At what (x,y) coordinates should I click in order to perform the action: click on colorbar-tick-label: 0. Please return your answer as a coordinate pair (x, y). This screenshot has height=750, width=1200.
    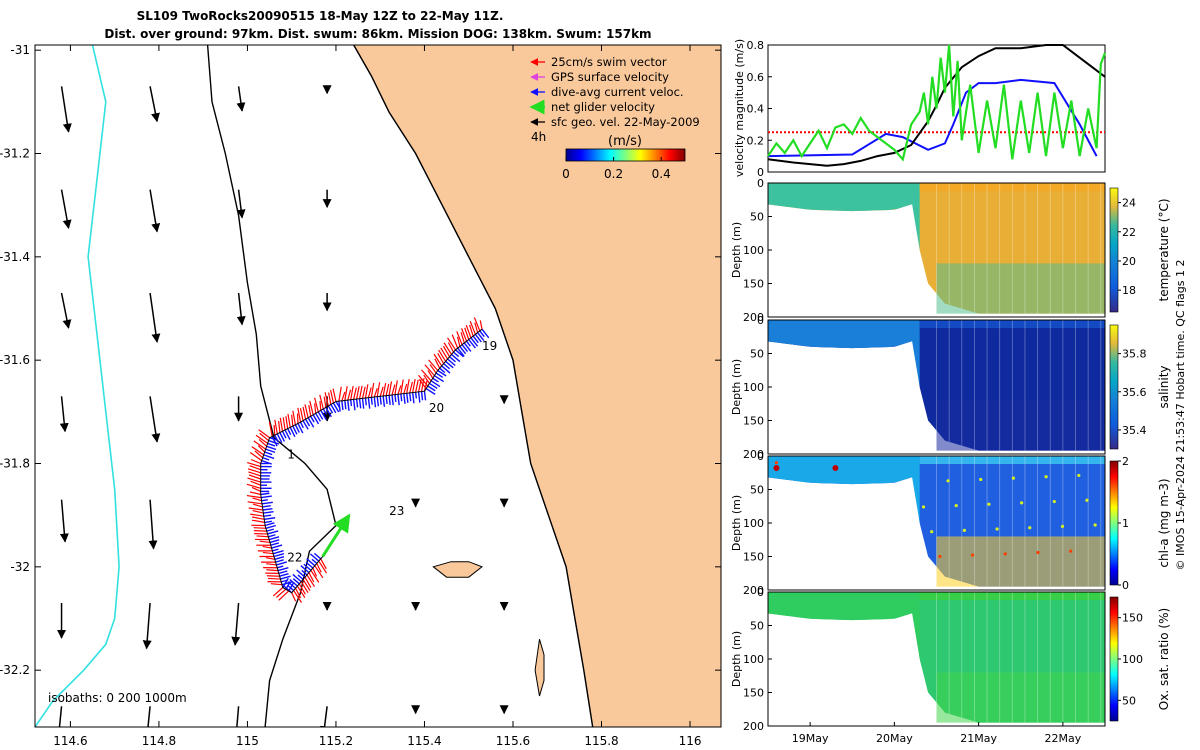
    Looking at the image, I should click on (1125, 585).